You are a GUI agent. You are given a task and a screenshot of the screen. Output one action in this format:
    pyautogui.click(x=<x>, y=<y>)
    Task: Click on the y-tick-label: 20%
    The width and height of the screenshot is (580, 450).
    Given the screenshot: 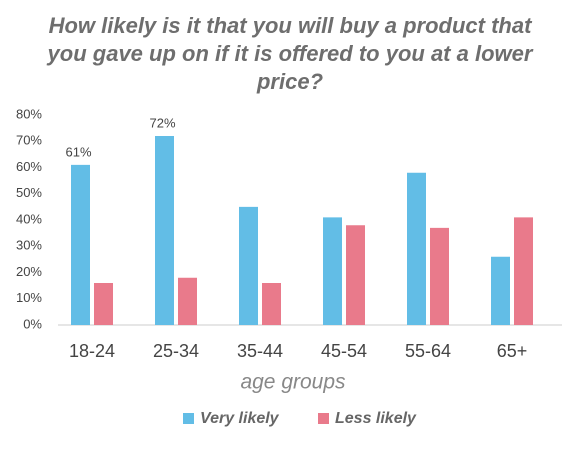 What is the action you would take?
    pyautogui.click(x=29, y=271)
    